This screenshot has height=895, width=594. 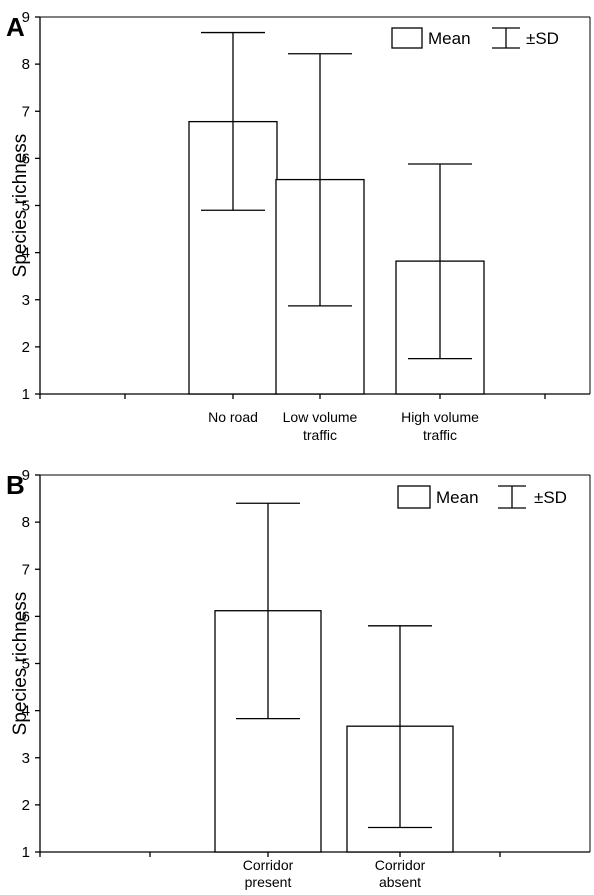 I want to click on category-label: Low volume traffic, so click(x=320, y=426).